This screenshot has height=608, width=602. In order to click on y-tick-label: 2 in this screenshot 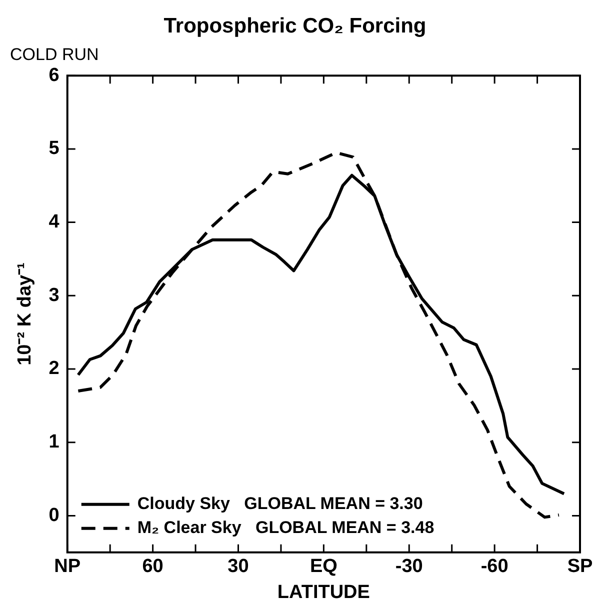, I will do `click(54, 369)`.